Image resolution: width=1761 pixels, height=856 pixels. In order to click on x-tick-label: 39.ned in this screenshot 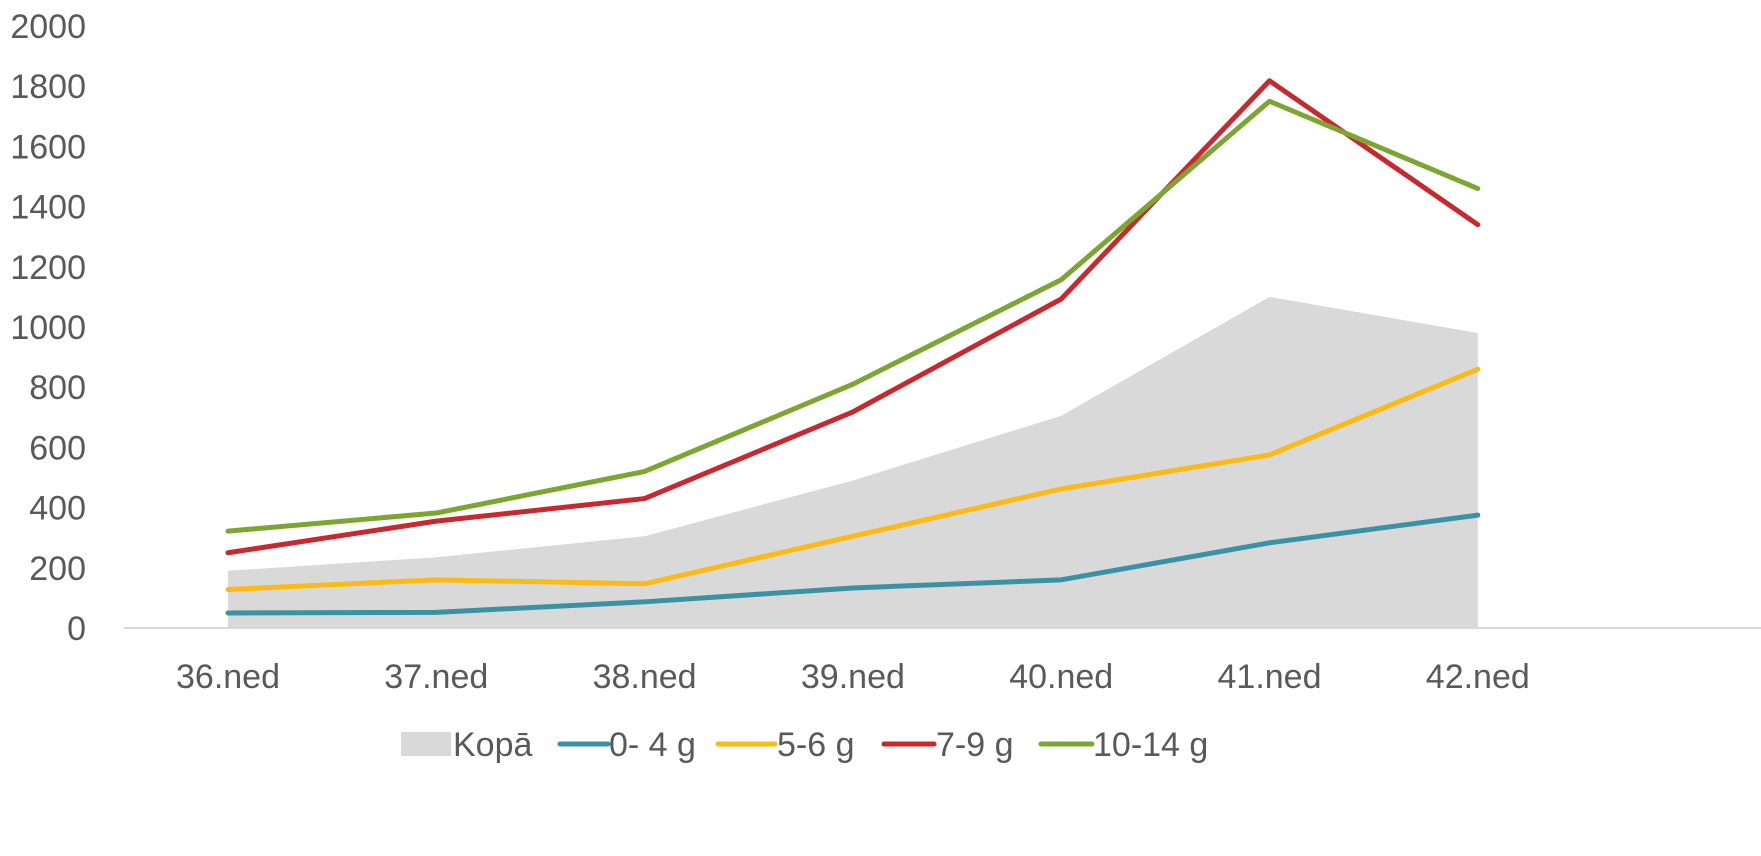, I will do `click(853, 677)`.